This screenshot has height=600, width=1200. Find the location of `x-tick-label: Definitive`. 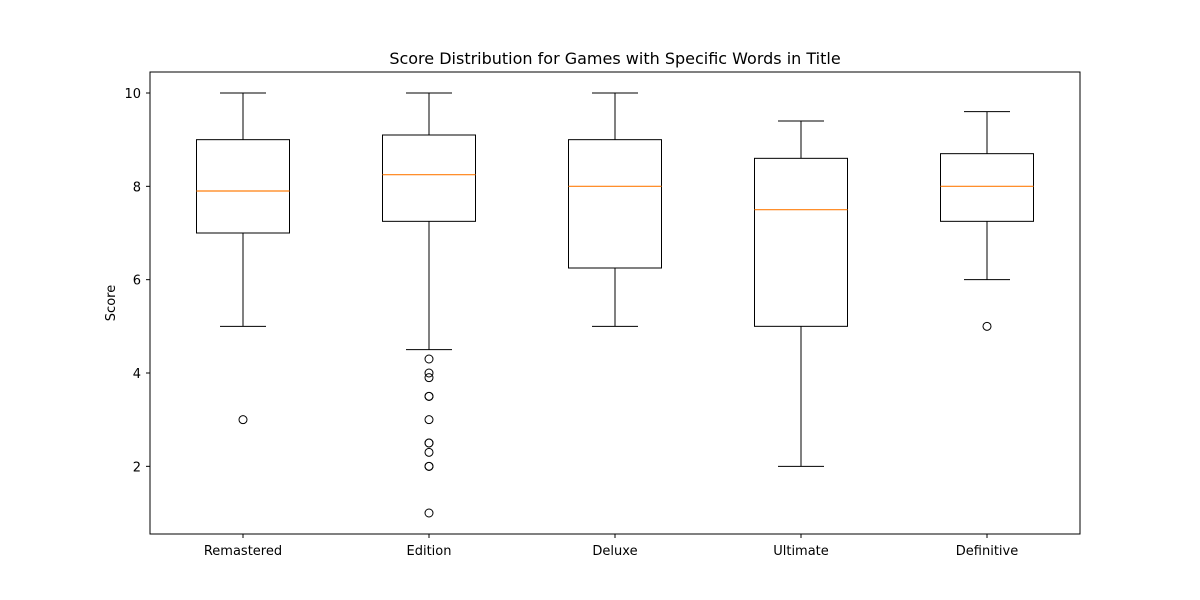

x-tick-label: Definitive is located at coordinates (987, 551).